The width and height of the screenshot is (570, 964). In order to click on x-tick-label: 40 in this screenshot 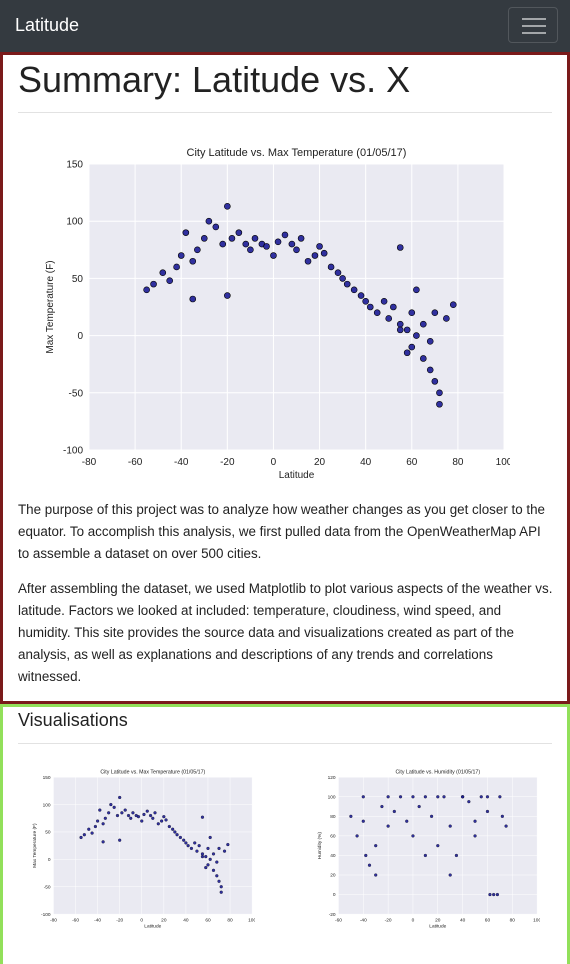, I will do `click(186, 920)`.